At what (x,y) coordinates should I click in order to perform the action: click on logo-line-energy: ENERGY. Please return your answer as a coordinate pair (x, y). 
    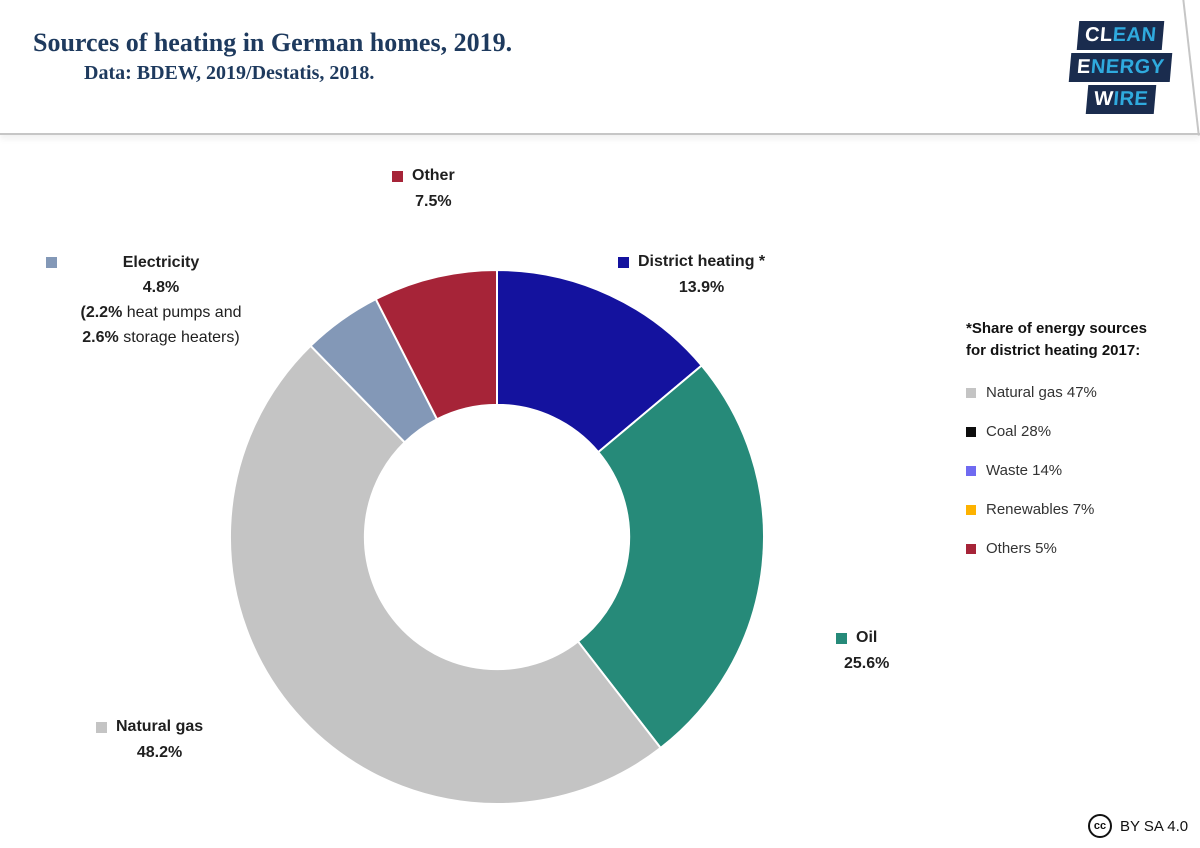
    Looking at the image, I should click on (1120, 67).